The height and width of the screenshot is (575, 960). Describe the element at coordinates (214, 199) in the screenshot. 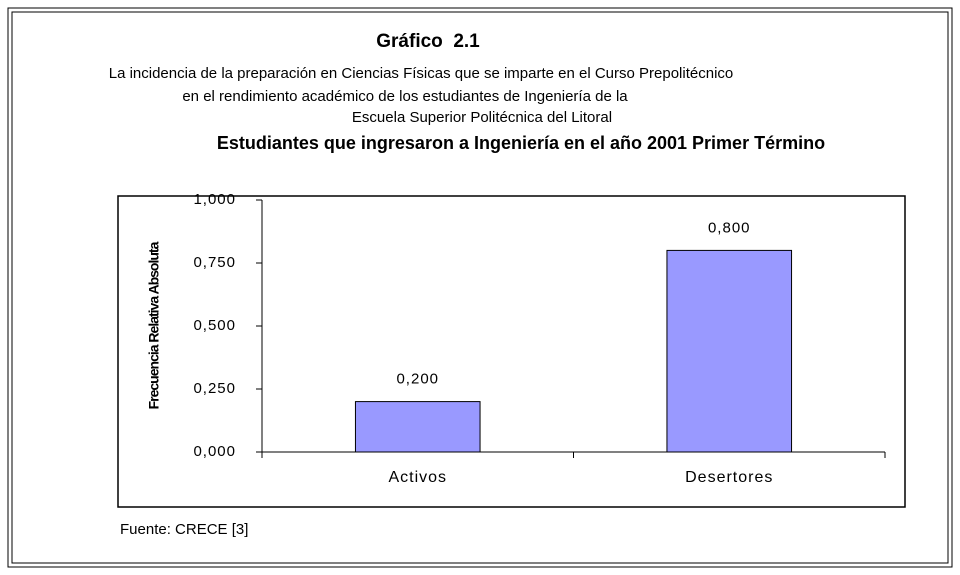

I see `y-tick-label: 1,000` at that location.